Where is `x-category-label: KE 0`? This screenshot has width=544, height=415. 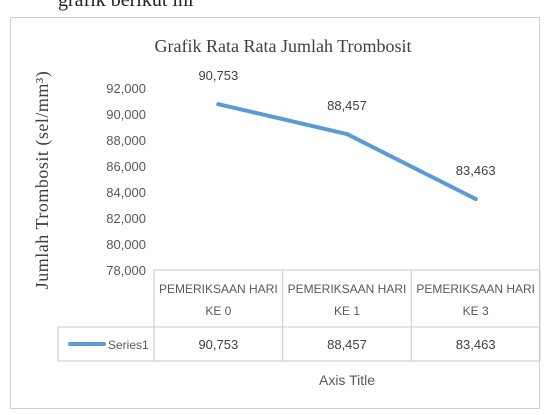
x-category-label: KE 0 is located at coordinates (218, 311).